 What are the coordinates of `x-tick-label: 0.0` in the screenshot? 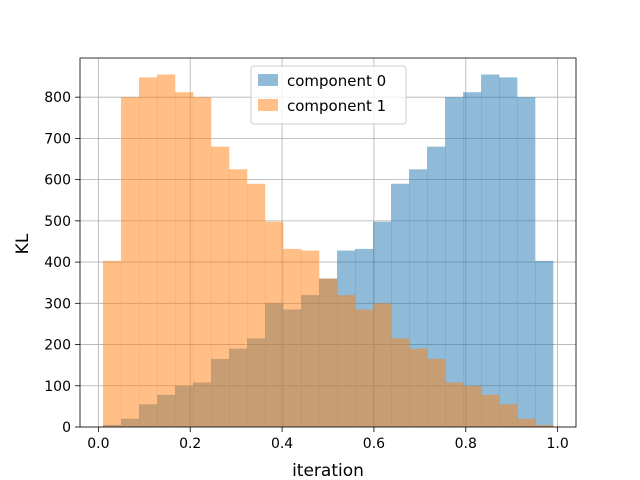 It's located at (98, 444).